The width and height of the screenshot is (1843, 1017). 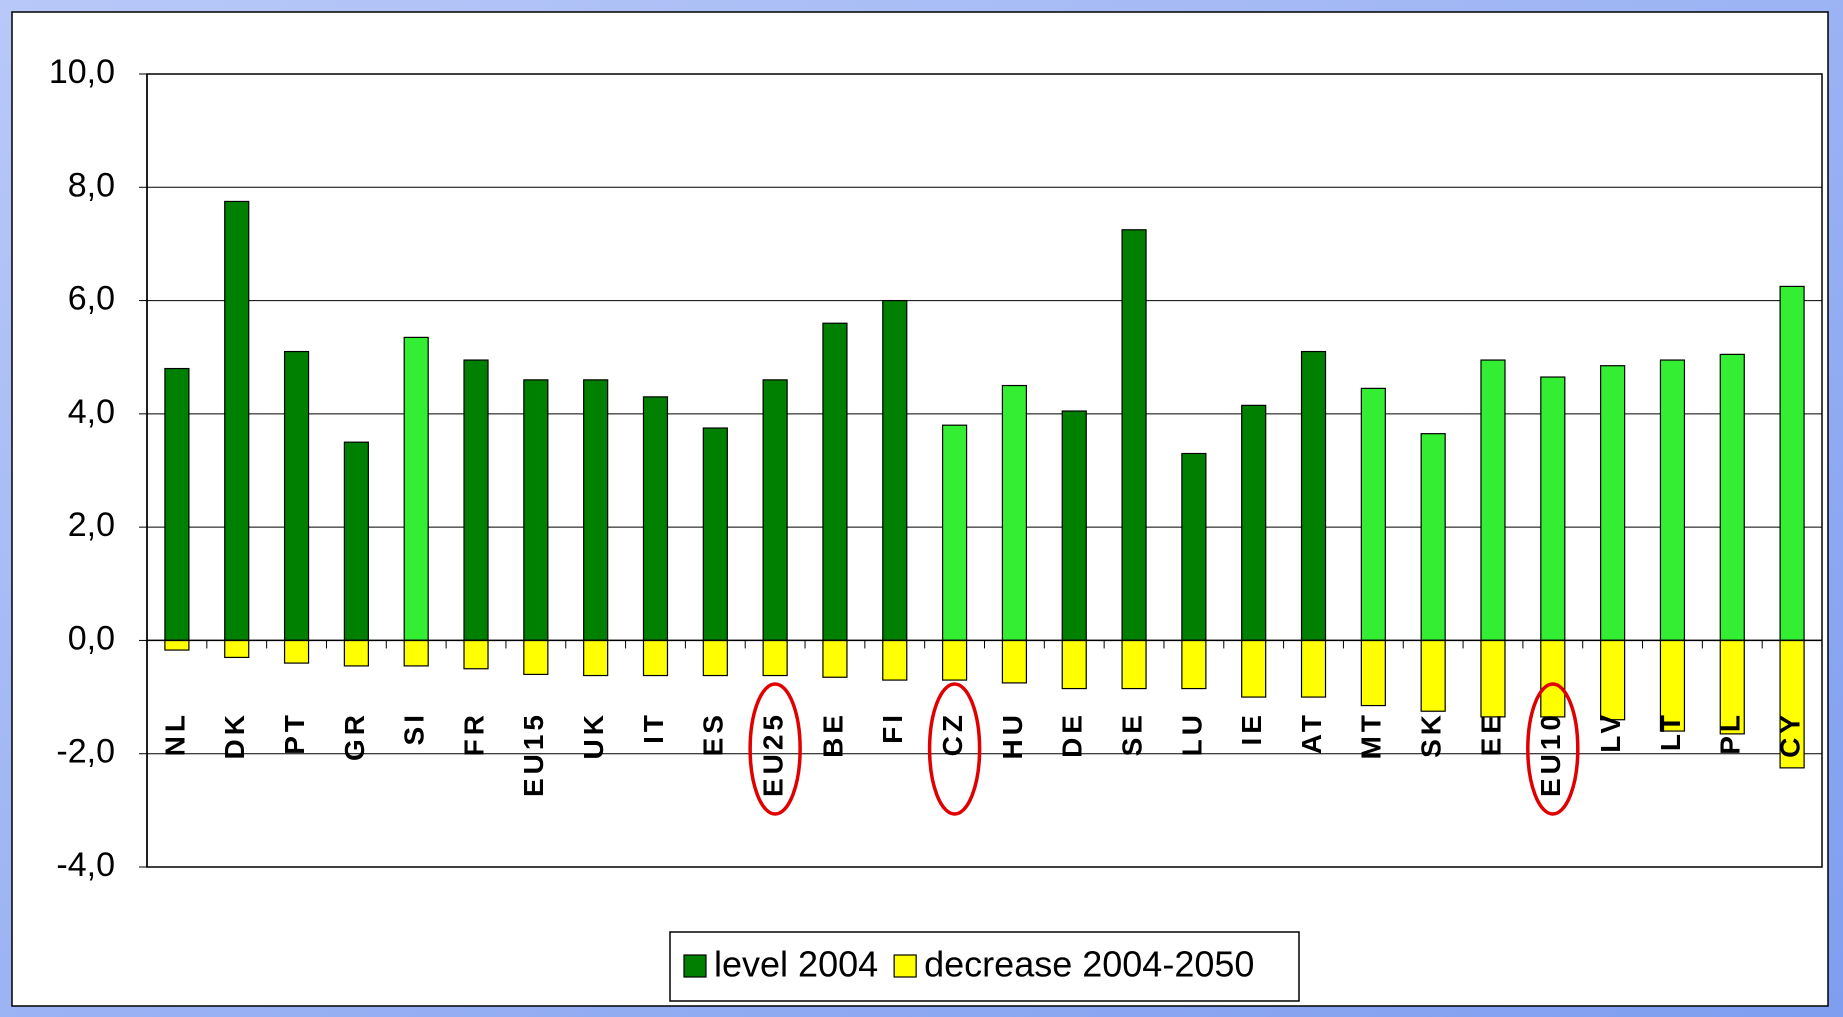 I want to click on legend-box, so click(x=984, y=966).